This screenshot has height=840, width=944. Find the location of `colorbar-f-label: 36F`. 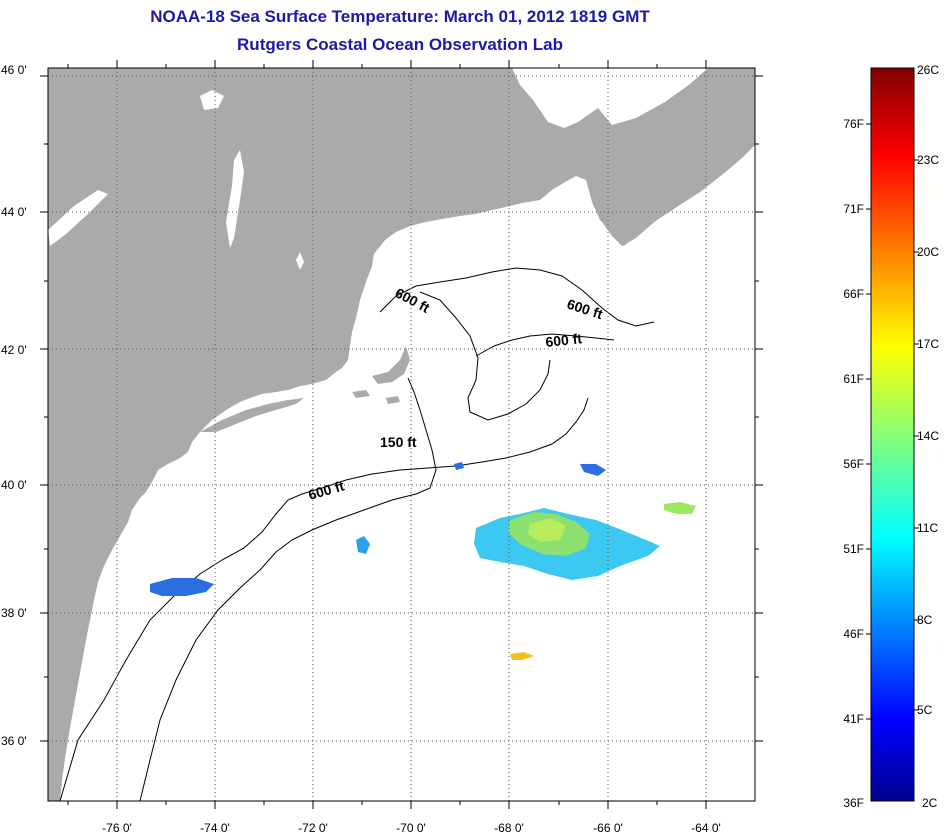

colorbar-f-label: 36F is located at coordinates (853, 803).